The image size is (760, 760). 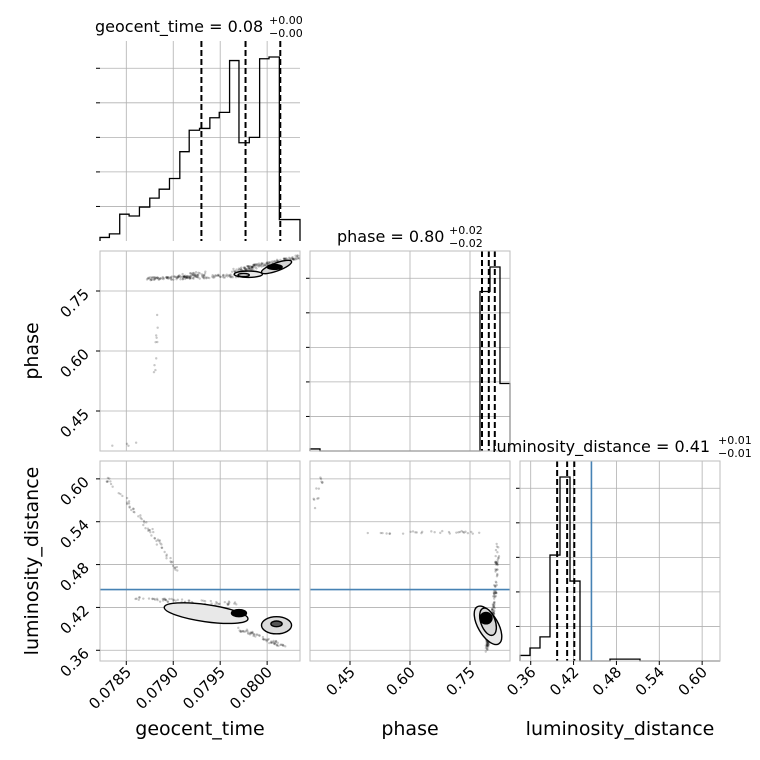 I want to click on title-geocent-time-minus: −0.00, so click(x=286, y=33).